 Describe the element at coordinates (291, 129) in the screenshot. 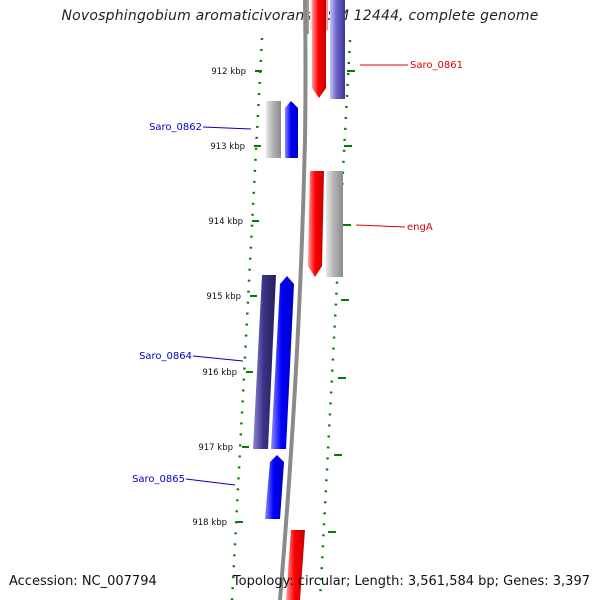

I see `gene-blue-saro0862` at that location.